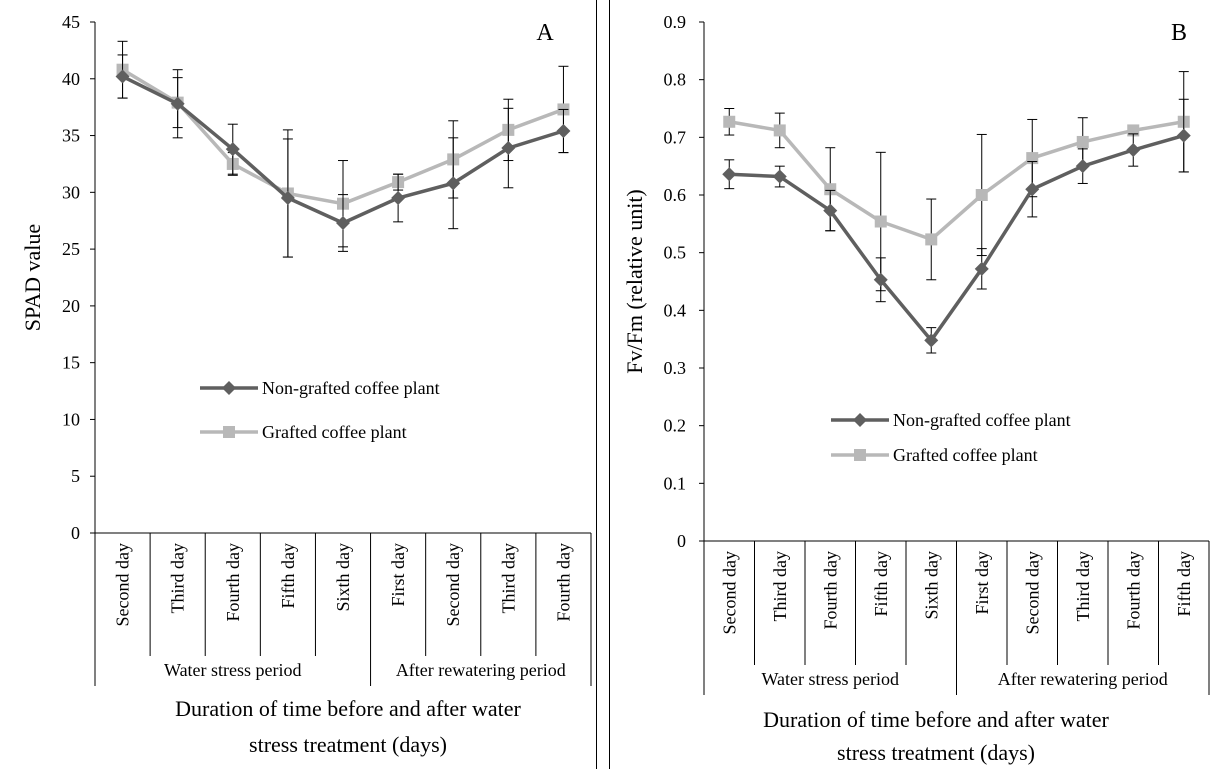 The image size is (1215, 769). Describe the element at coordinates (71, 22) in the screenshot. I see `y-tick-label: 45` at that location.